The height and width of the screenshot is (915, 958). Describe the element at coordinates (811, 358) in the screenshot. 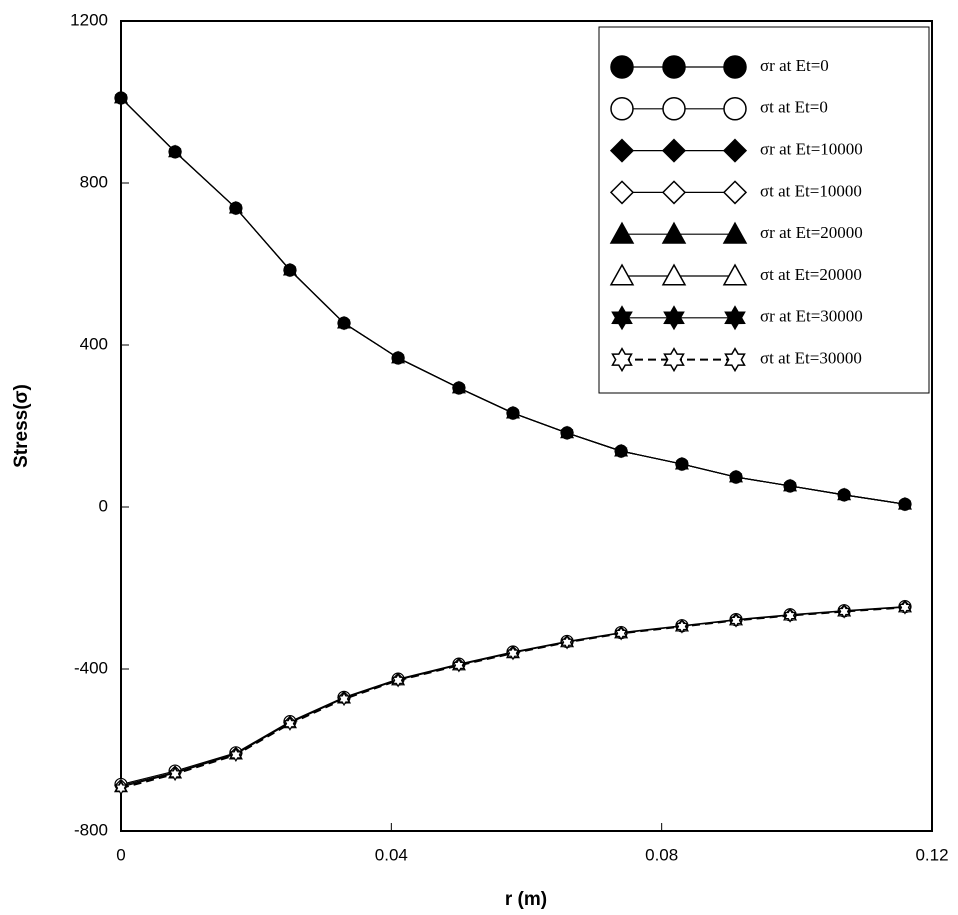

I see `legend-label: σt at Et=30000` at that location.